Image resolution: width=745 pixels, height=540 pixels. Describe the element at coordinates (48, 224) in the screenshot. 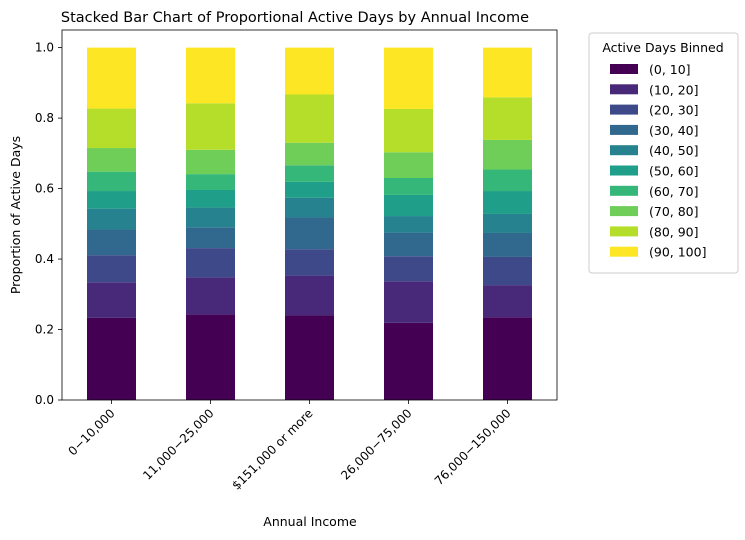

I see `y-axis: 0.0 0.2 0.4 0.6 0.8 1.0` at that location.